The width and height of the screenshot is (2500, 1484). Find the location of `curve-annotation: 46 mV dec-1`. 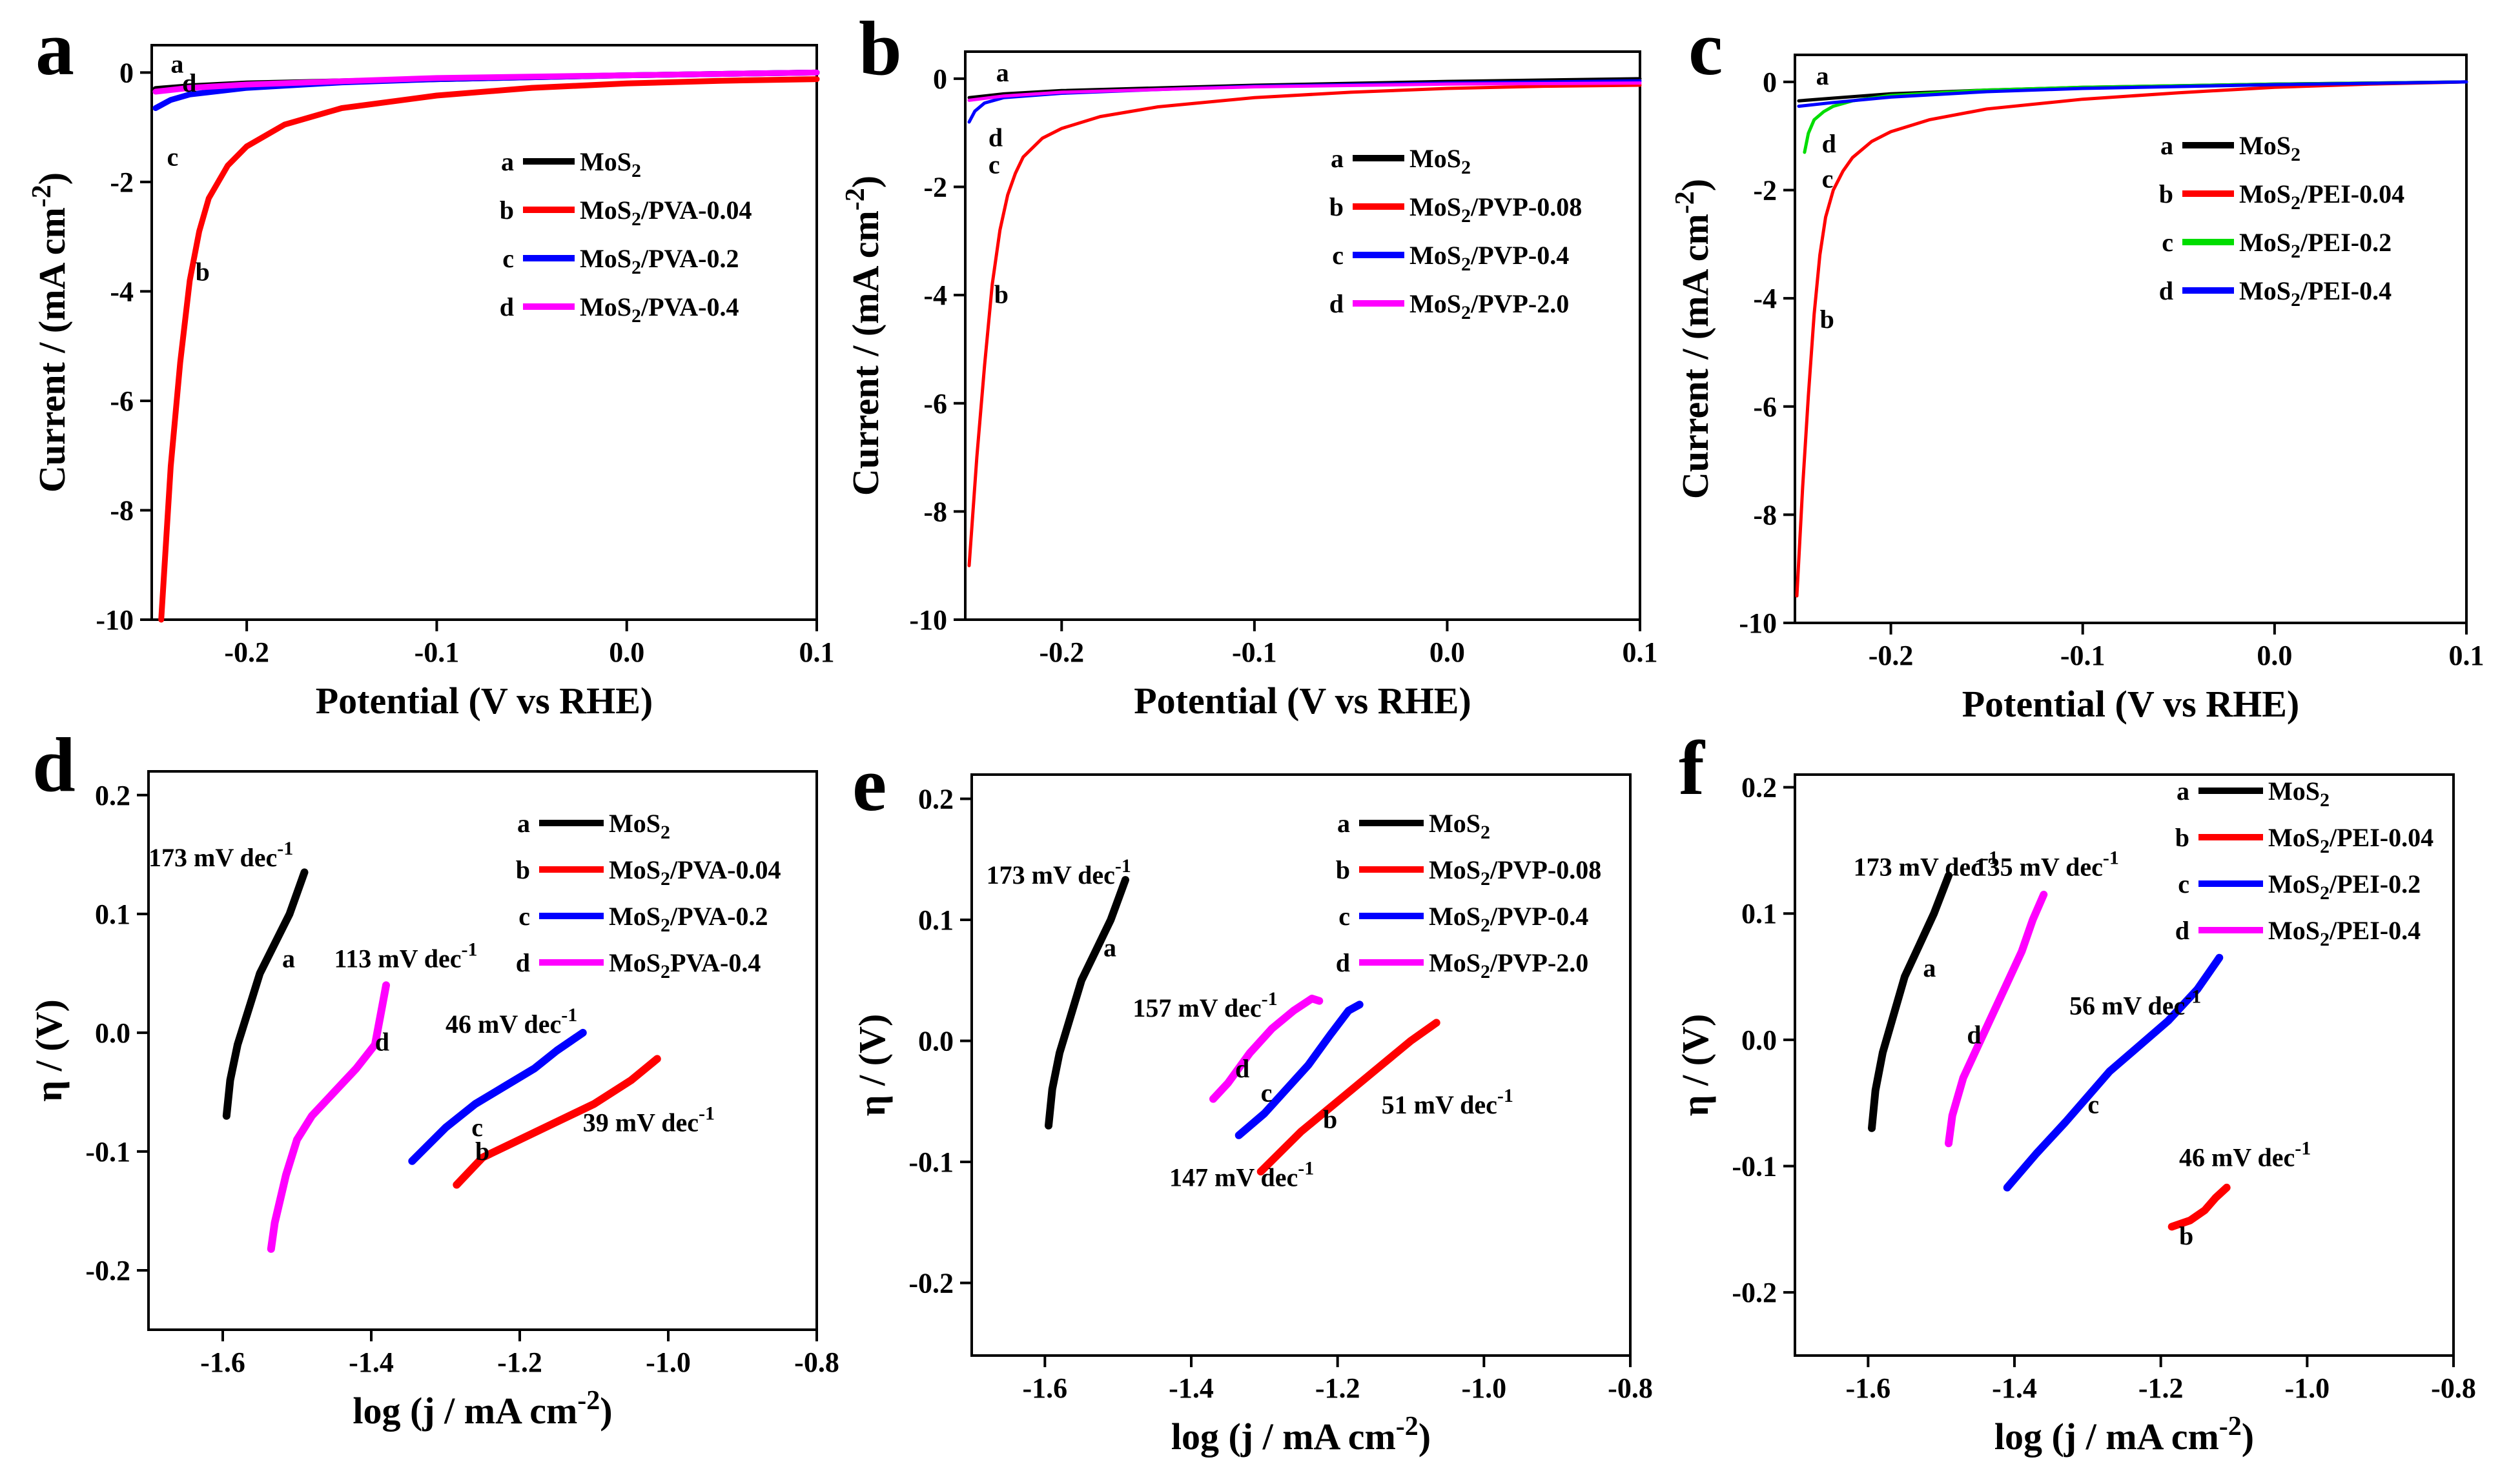

curve-annotation: 46 mV dec-1 is located at coordinates (2245, 1155).